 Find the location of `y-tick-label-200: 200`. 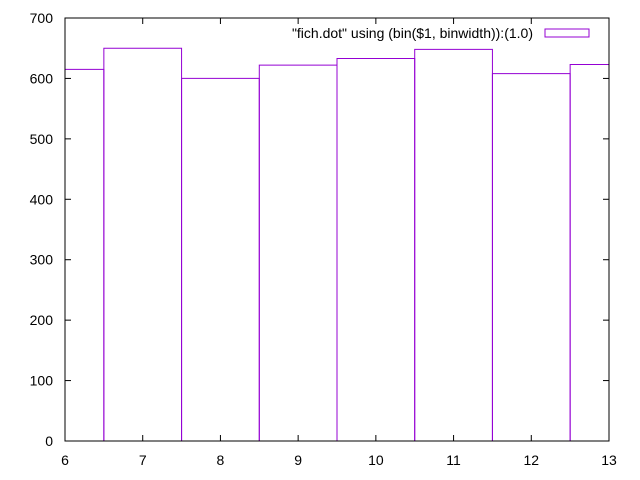

y-tick-label-200: 200 is located at coordinates (42, 320).